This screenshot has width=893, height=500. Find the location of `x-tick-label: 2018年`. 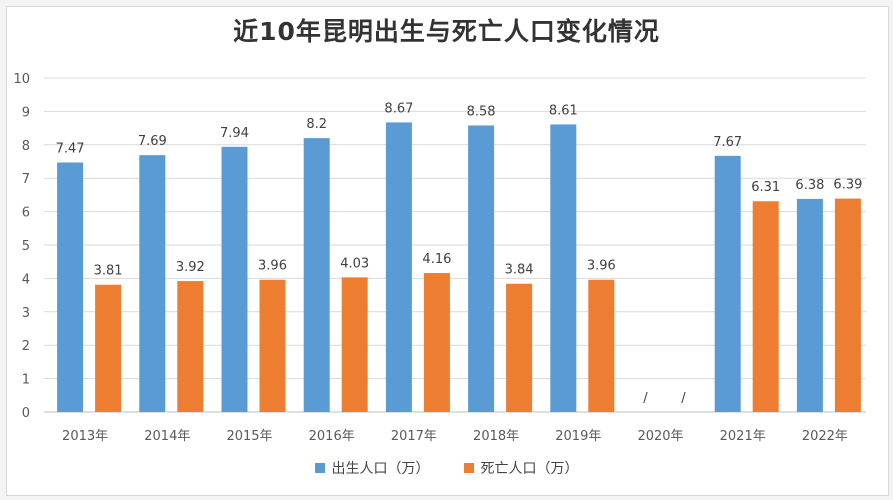

x-tick-label: 2018年 is located at coordinates (496, 436).